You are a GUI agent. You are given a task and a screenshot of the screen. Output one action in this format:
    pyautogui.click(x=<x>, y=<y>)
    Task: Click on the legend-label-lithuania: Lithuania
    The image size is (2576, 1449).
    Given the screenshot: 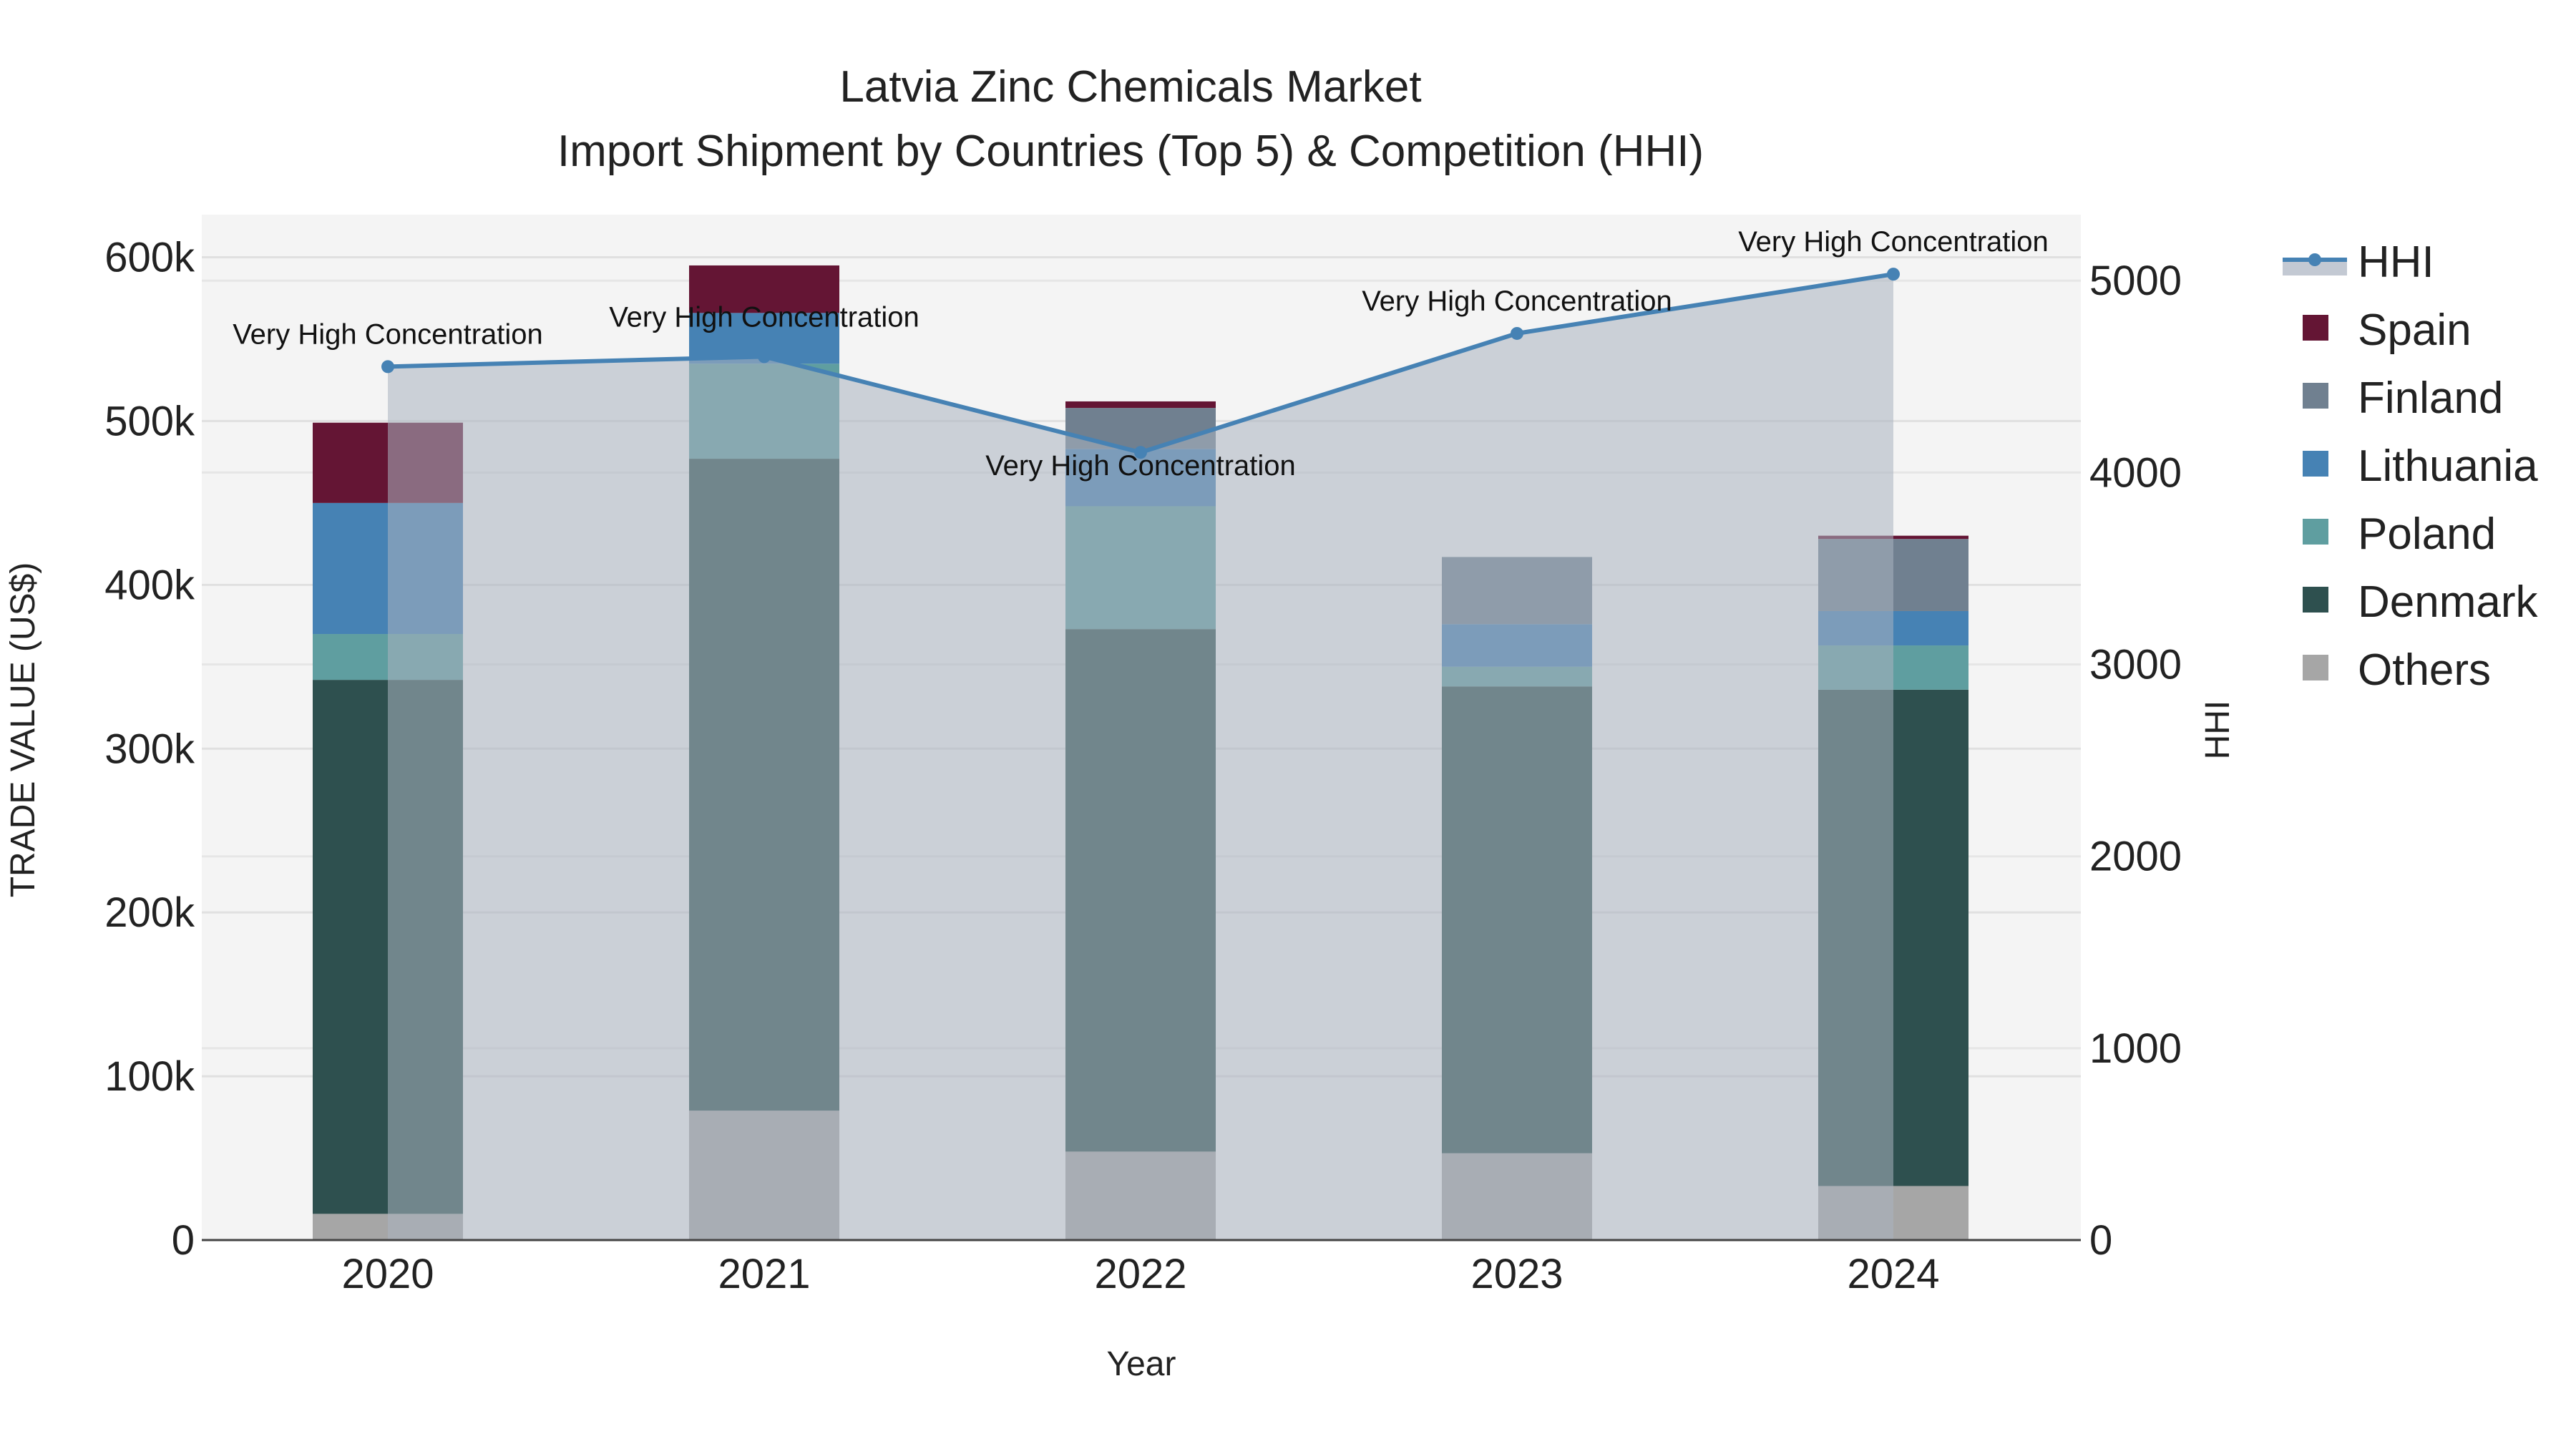 What is the action you would take?
    pyautogui.click(x=2448, y=466)
    